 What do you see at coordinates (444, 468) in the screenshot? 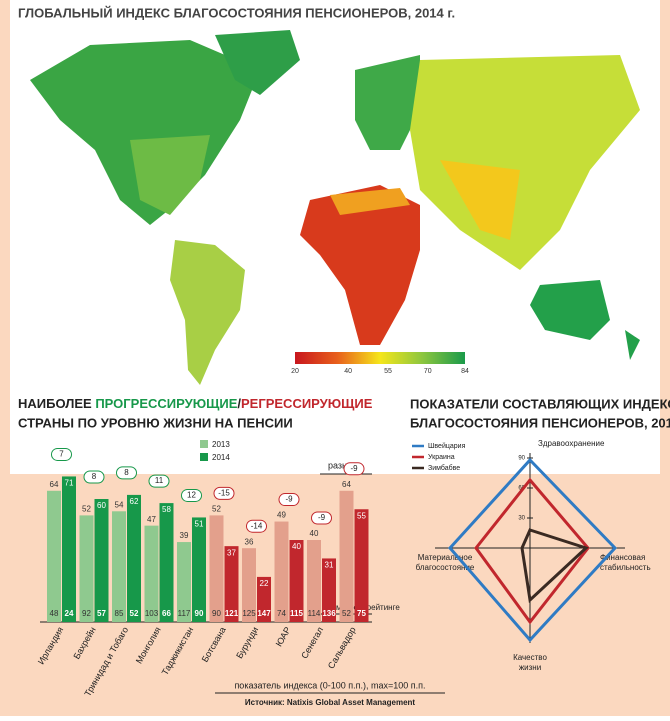
I see `legend-label: Зимбабве` at bounding box center [444, 468].